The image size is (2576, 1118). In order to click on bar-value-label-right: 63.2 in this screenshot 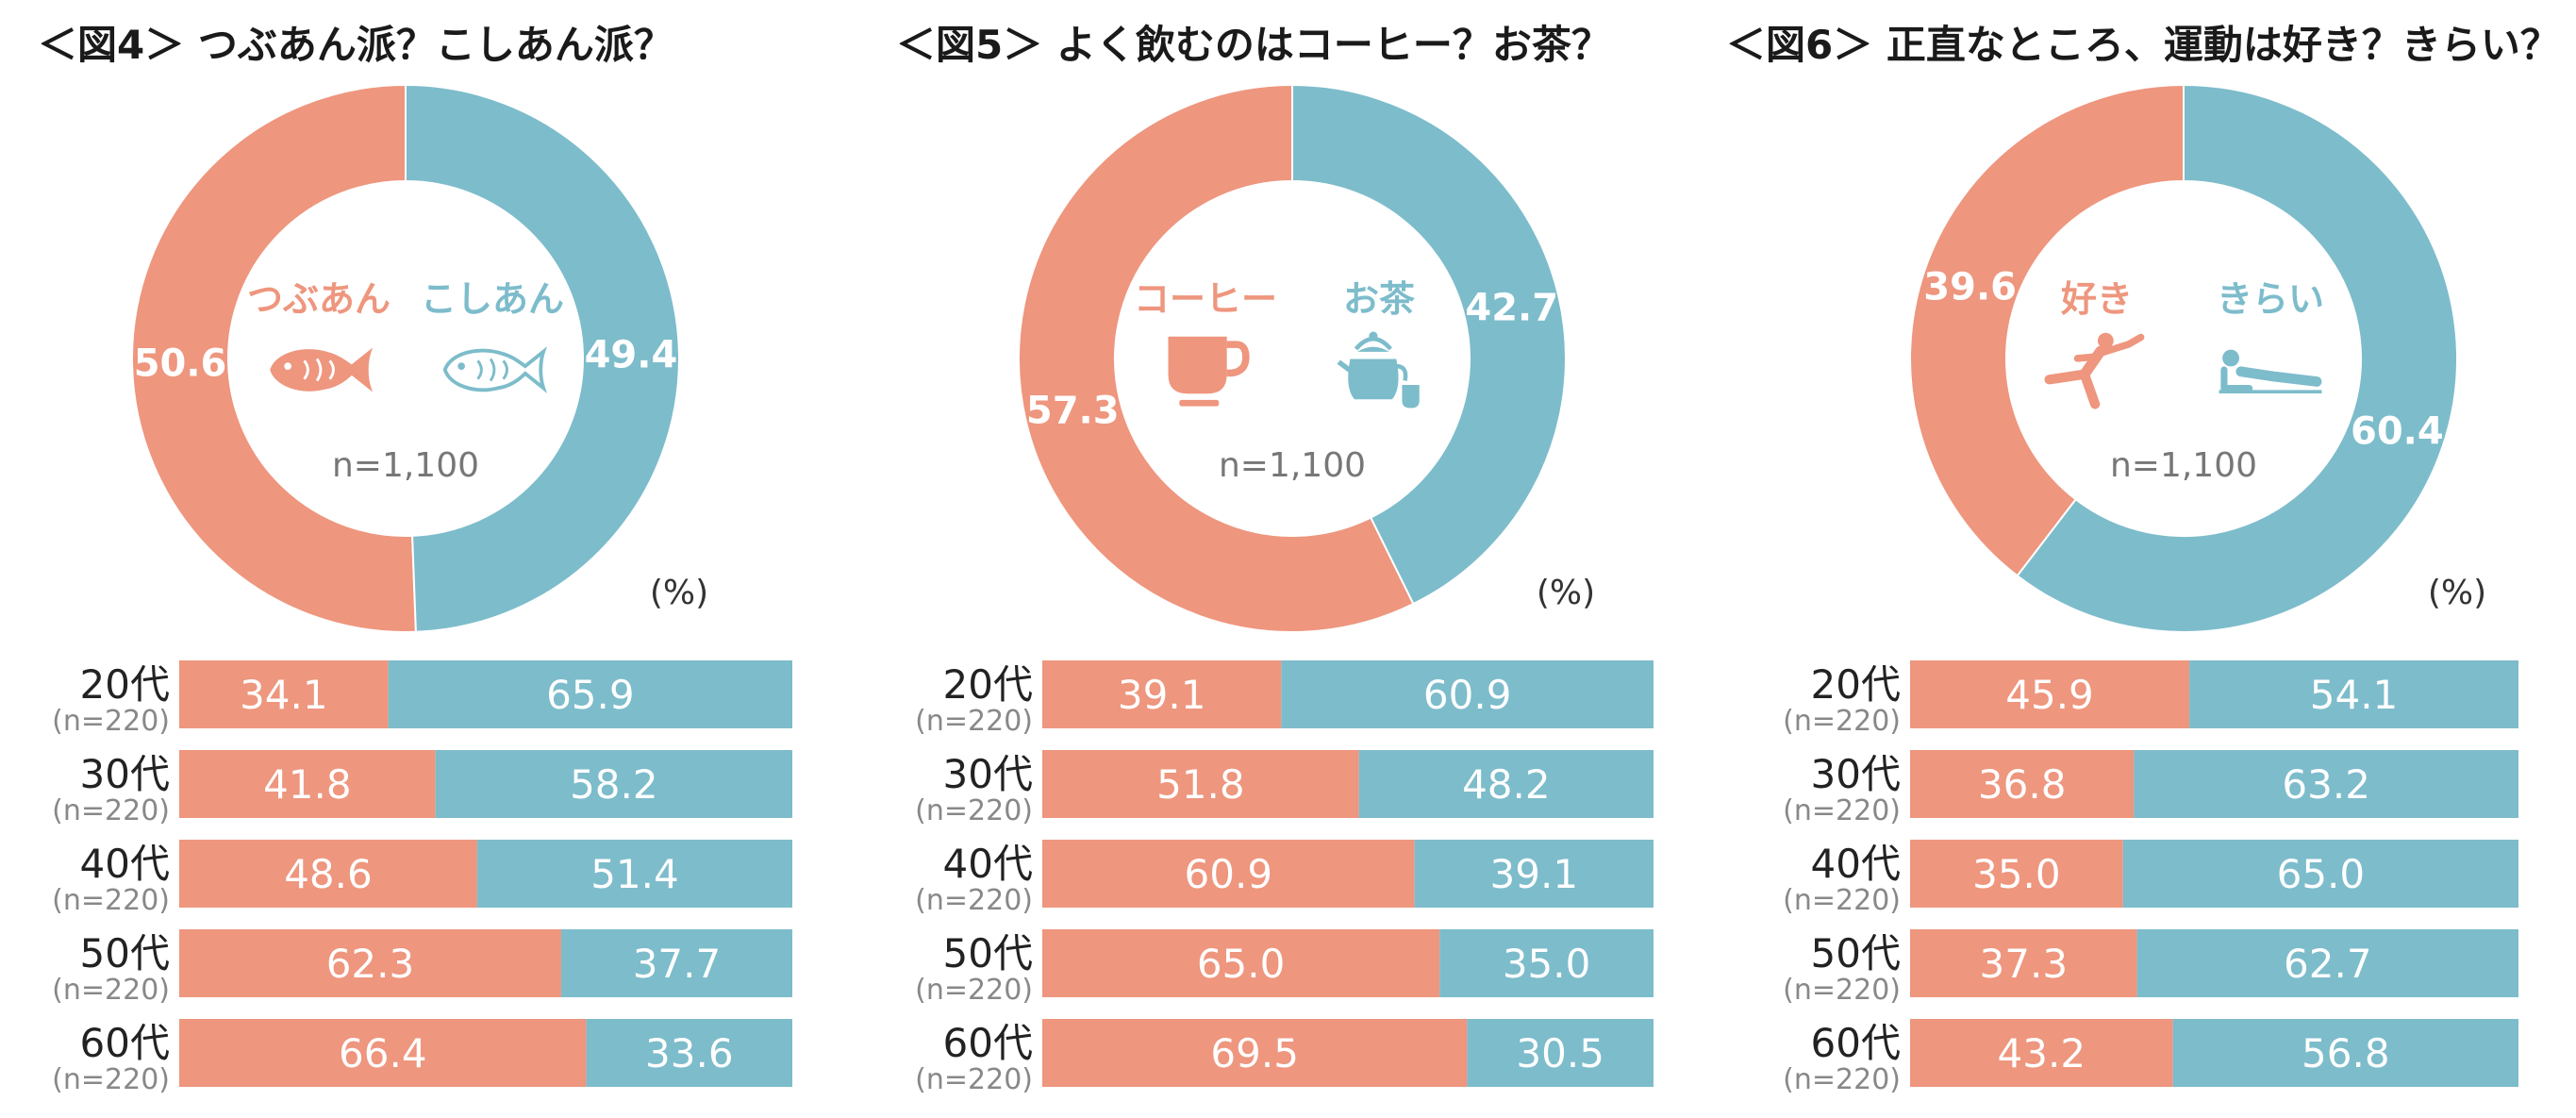, I will do `click(2326, 784)`.